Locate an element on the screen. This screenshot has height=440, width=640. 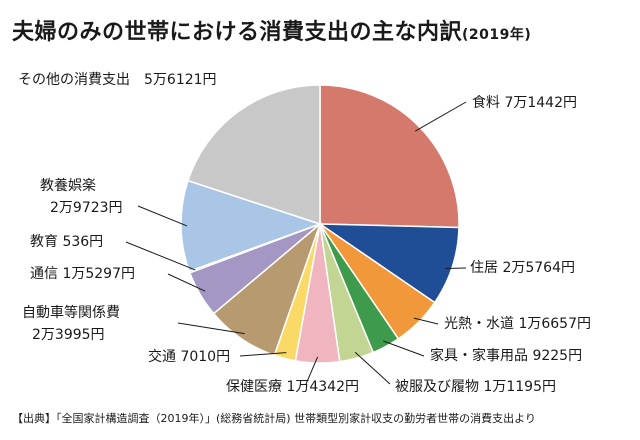
slice-label-9: 通信 1万5297円 is located at coordinates (82, 274).